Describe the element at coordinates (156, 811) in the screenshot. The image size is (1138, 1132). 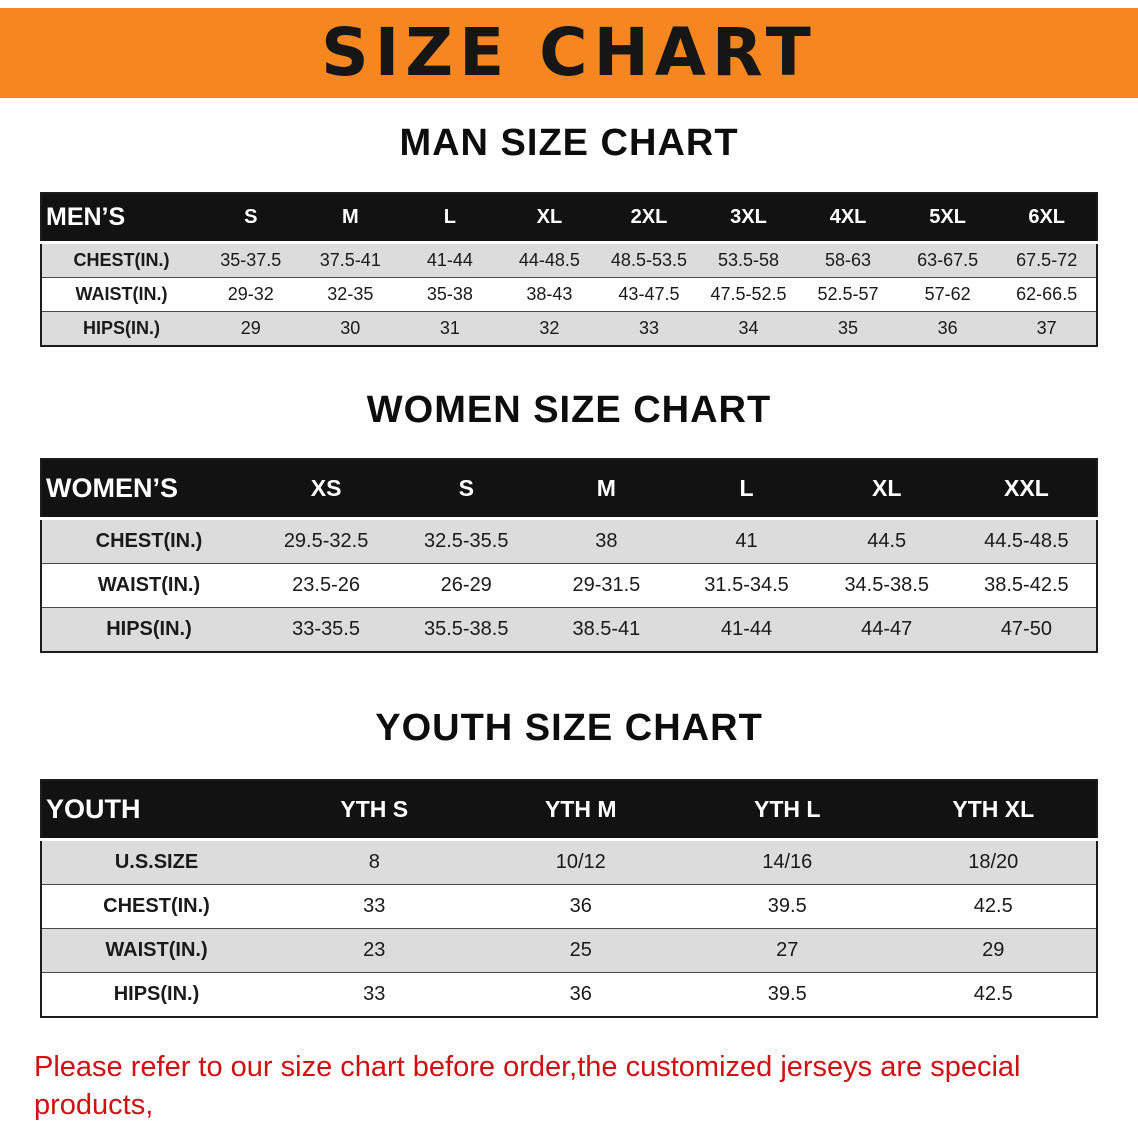
I see `table-title-cell: YOUTH` at that location.